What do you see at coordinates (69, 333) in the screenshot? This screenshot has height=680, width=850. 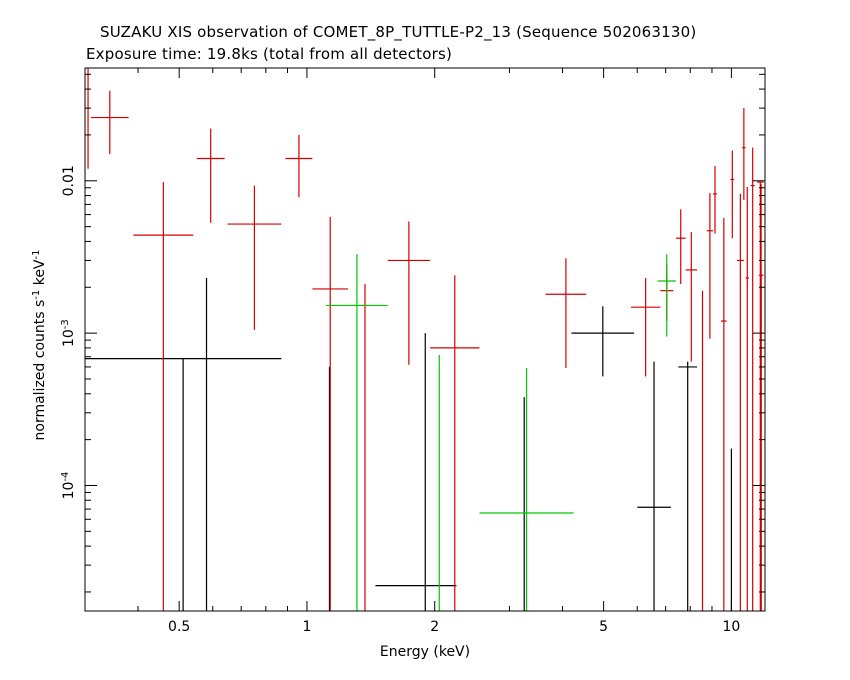 I see `y-tick-label: 10-3` at bounding box center [69, 333].